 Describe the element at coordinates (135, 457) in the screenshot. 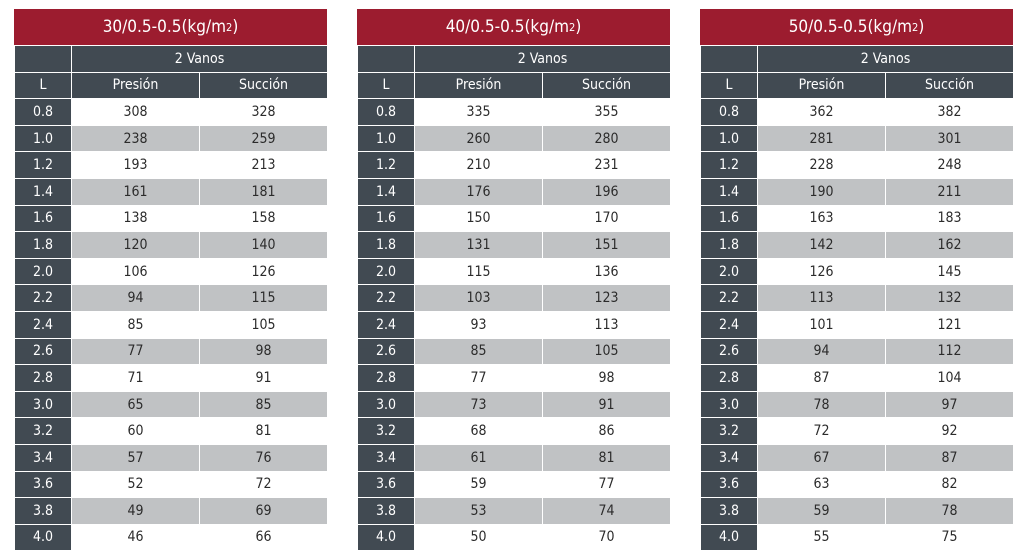

I see `presion-cell: 57` at that location.